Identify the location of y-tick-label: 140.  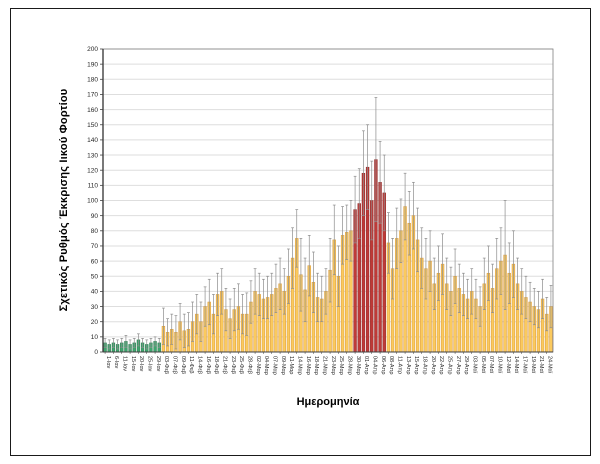
(92, 140).